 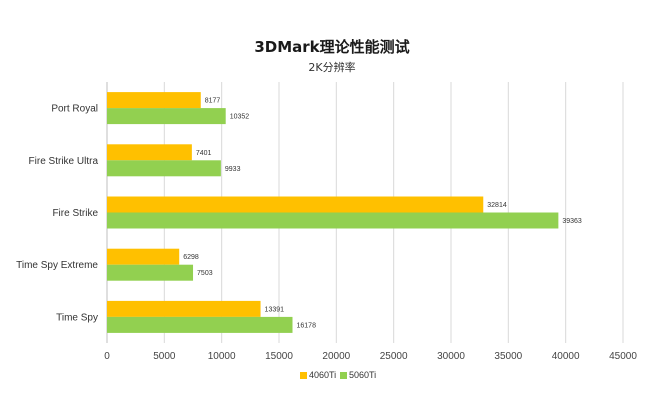 I want to click on x-tick-label: 5000, so click(x=164, y=356).